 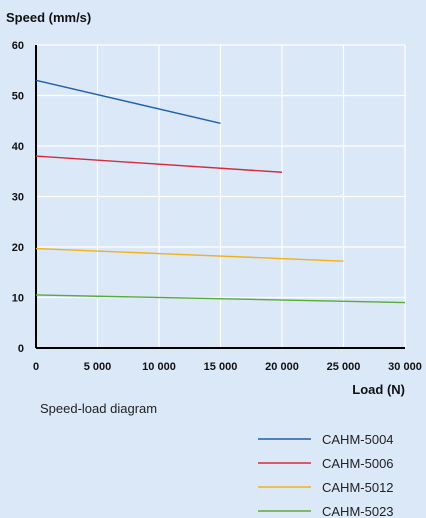 I want to click on y-tick-label: 50, so click(x=18, y=97).